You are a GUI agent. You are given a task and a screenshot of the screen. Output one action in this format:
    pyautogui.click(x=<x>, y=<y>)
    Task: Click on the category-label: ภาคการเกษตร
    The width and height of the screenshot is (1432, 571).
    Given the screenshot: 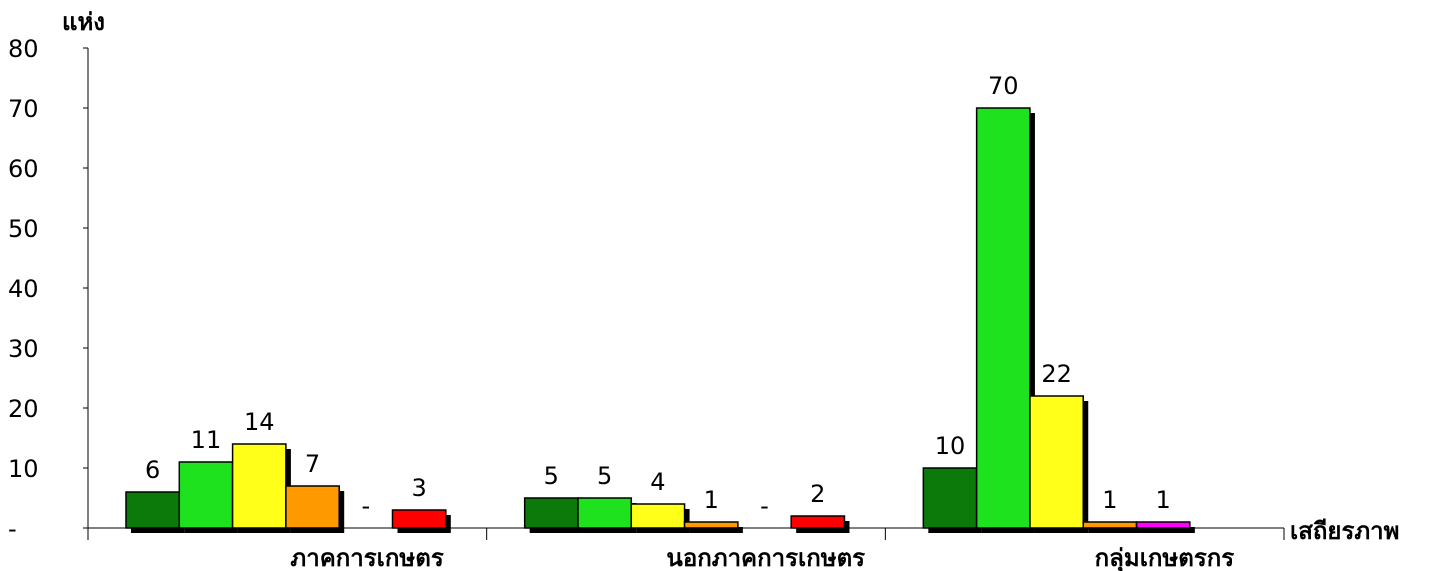 What is the action you would take?
    pyautogui.click(x=366, y=557)
    